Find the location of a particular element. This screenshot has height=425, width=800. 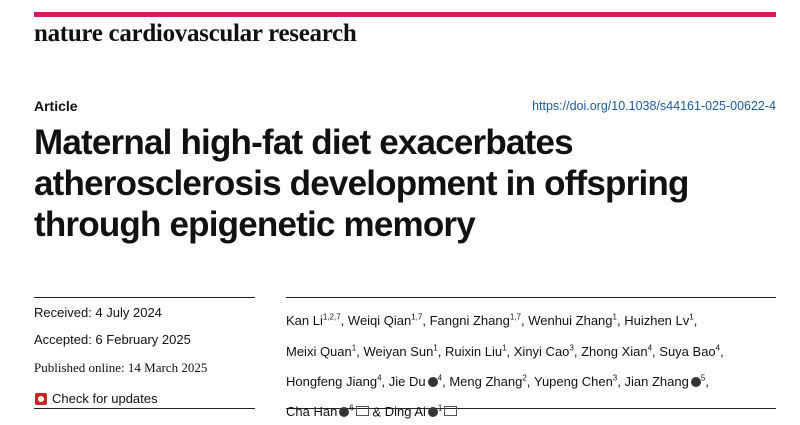

published-date: Published online: 14 March 2025 is located at coordinates (121, 367).